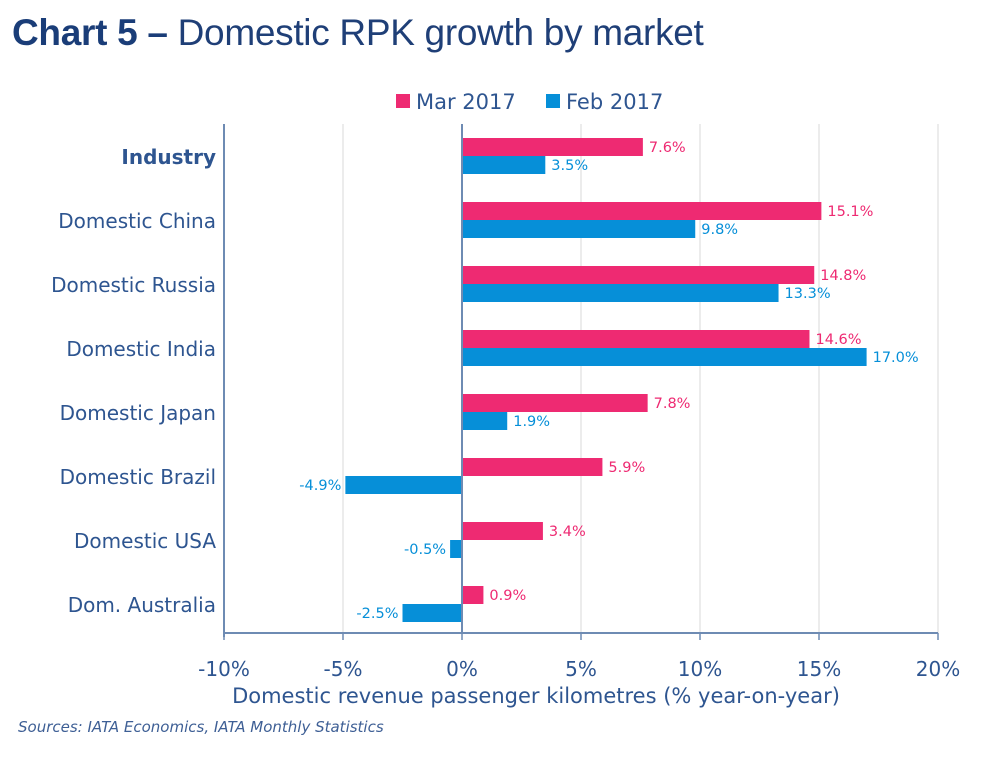  I want to click on data-label-mar: 15.1%, so click(850, 212).